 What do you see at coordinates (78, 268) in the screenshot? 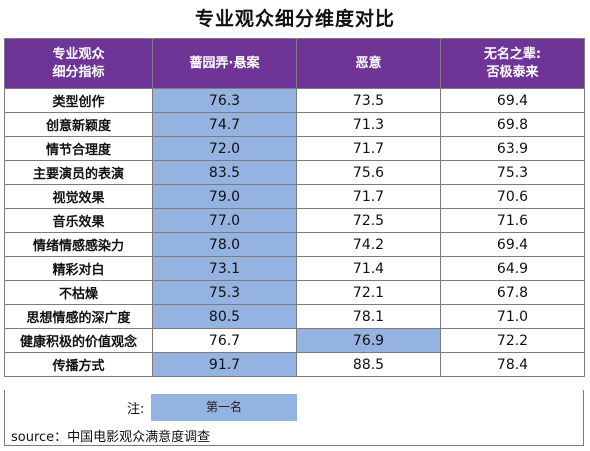
I see `row-label: 精彩对白` at bounding box center [78, 268].